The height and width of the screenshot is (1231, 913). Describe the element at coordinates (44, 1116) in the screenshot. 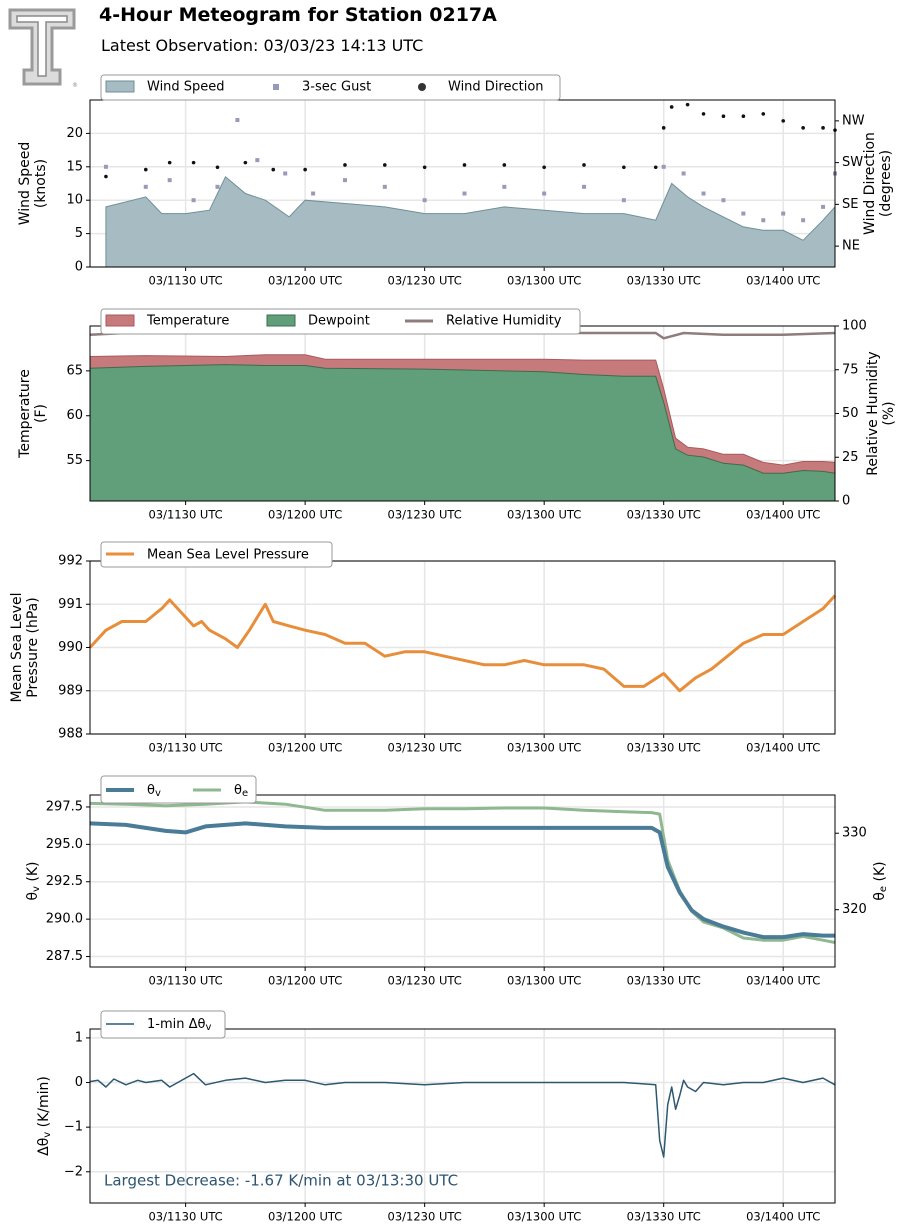

I see `dtheta-axis-label: Δθv (K/min)` at that location.